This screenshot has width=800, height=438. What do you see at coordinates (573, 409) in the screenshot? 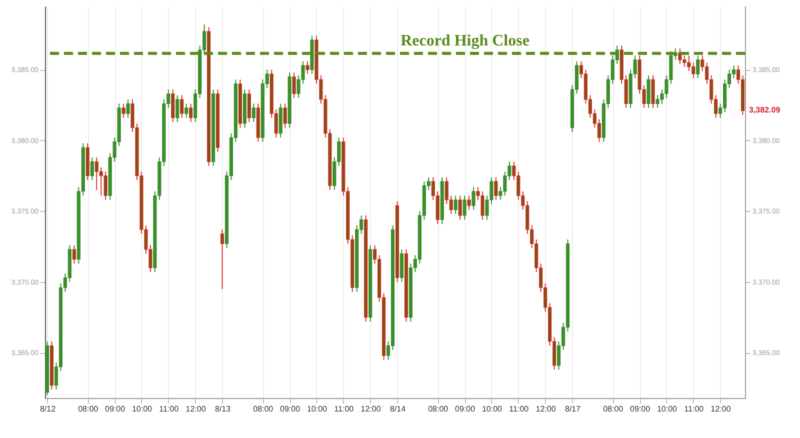
I see `x-tick-label: 8/17` at bounding box center [573, 409].